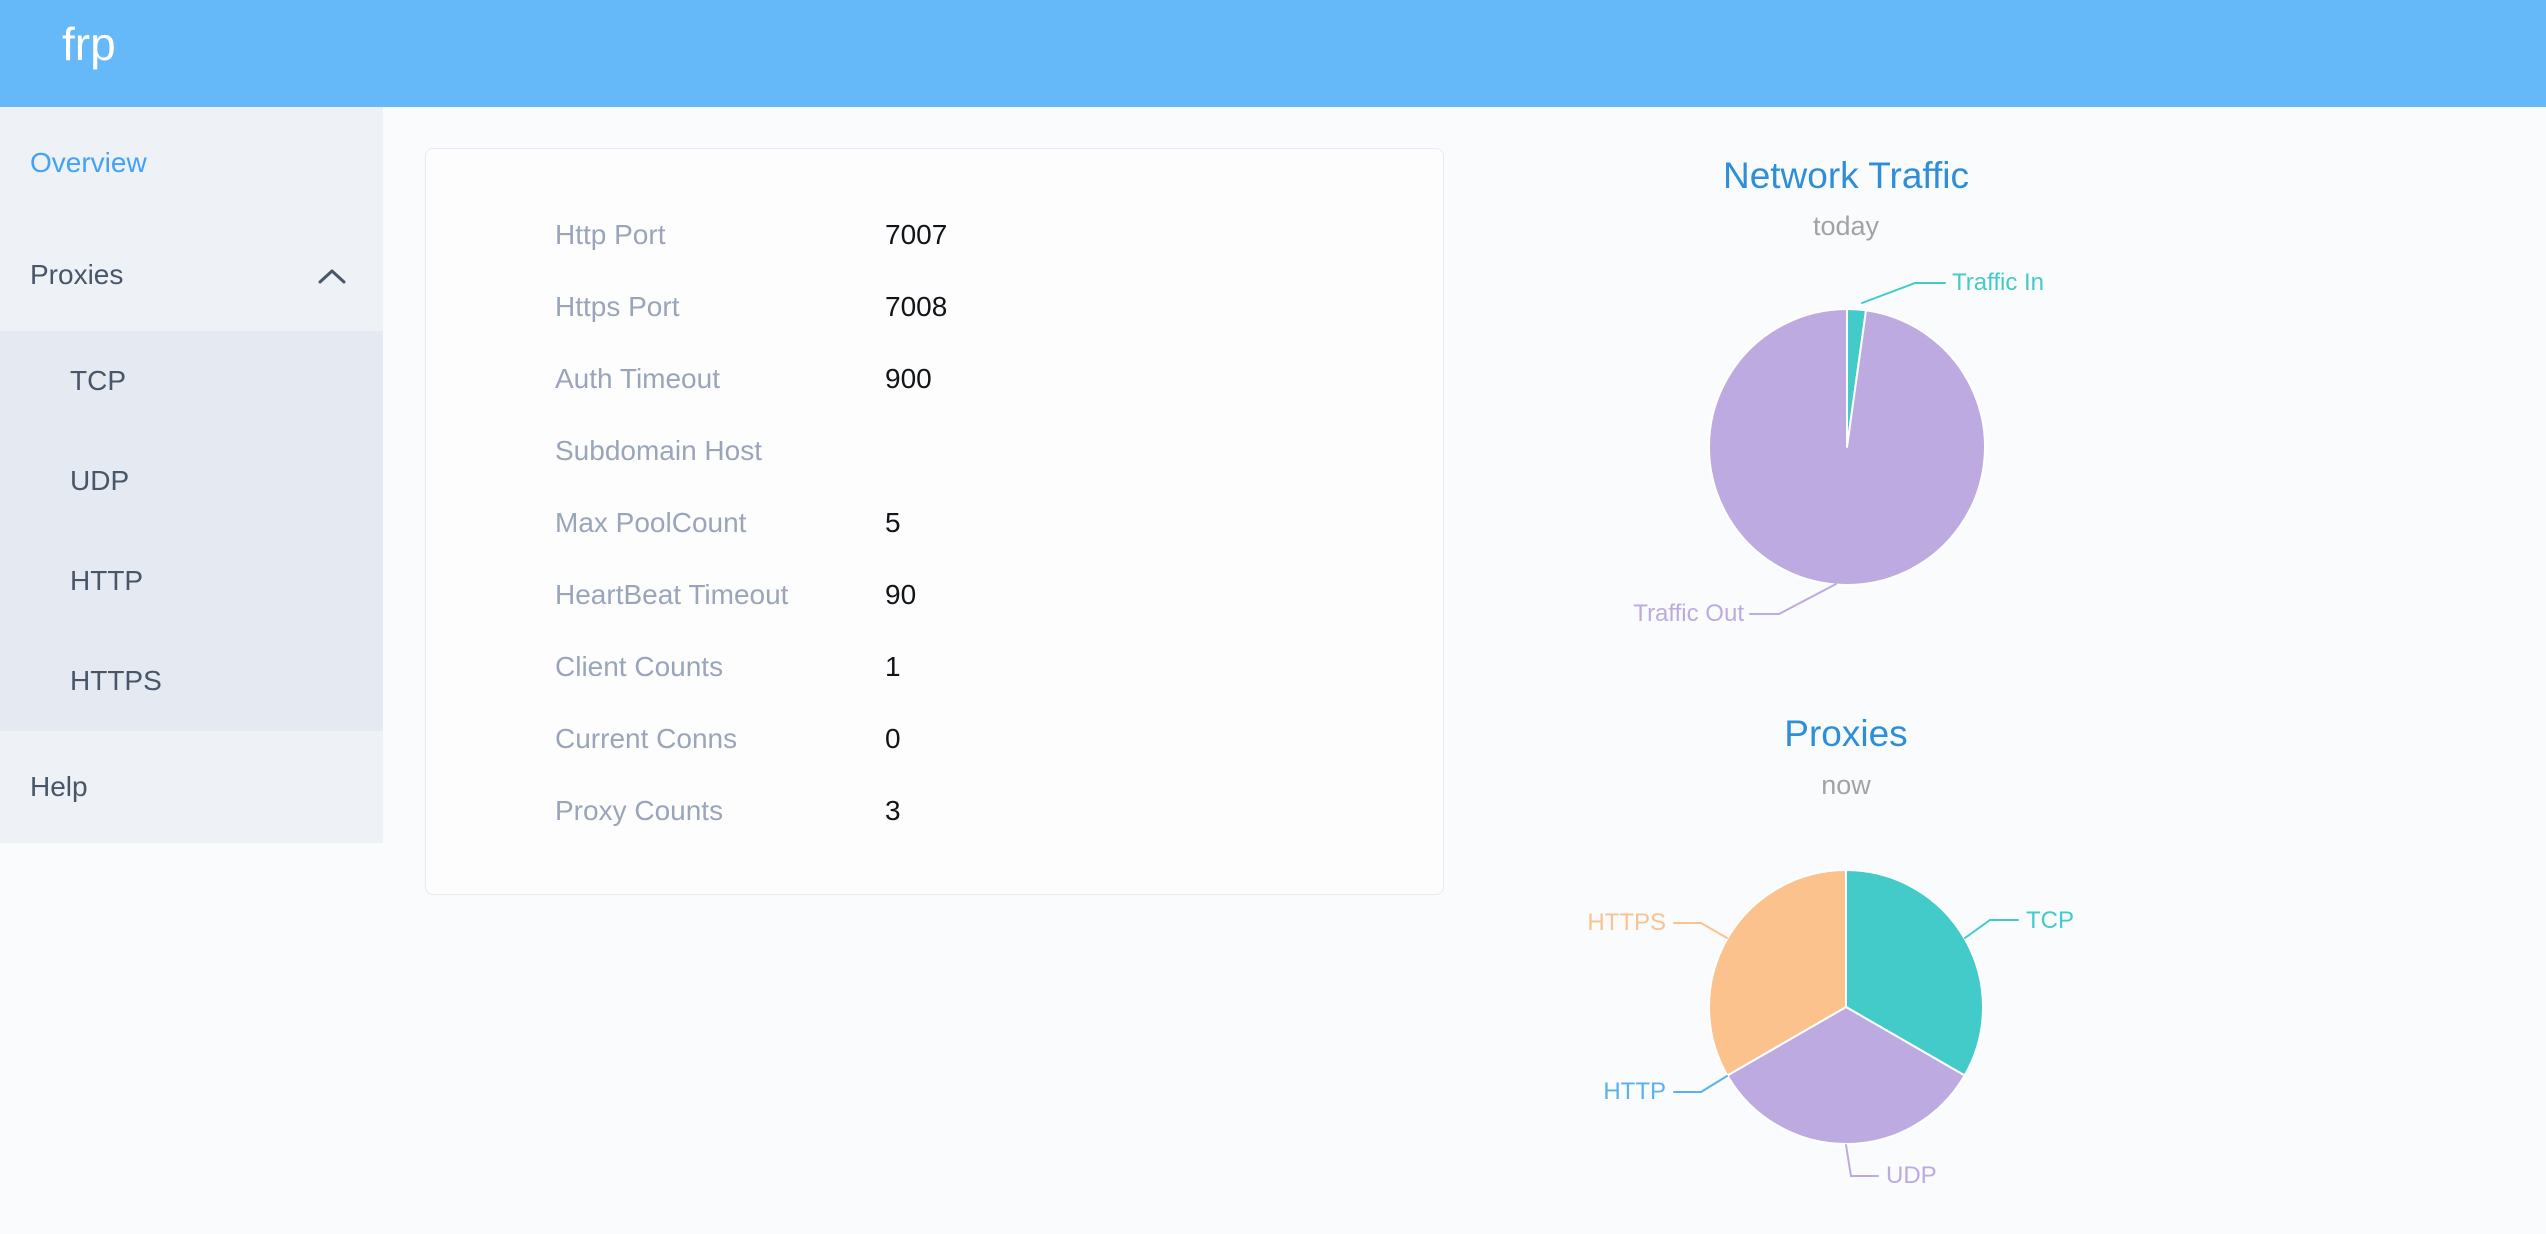 This screenshot has height=1234, width=2546. What do you see at coordinates (639, 810) in the screenshot?
I see `row-label: Proxy Counts` at bounding box center [639, 810].